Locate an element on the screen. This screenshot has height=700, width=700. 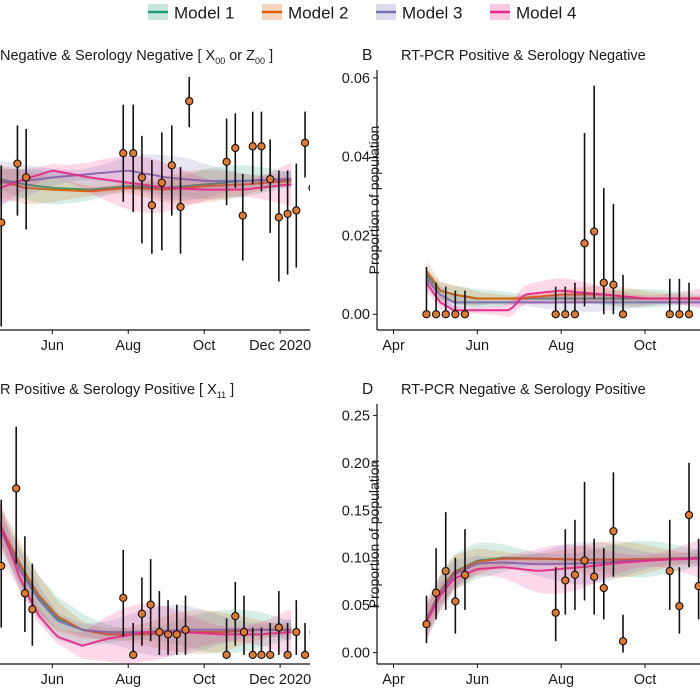
panel-c-x-tick-label: Aug is located at coordinates (128, 680).